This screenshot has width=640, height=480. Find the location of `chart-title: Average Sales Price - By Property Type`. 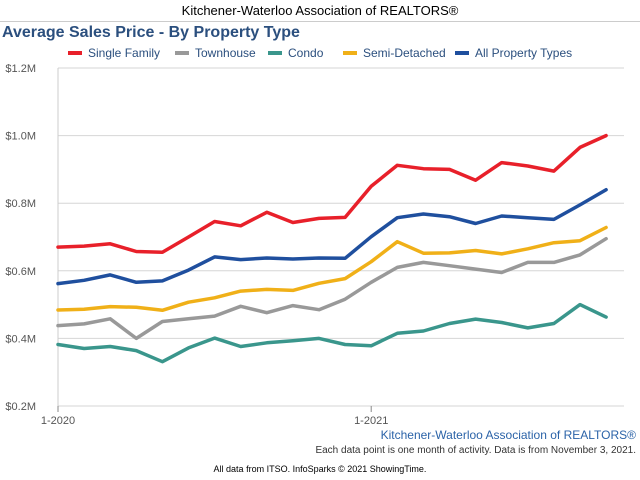

chart-title: Average Sales Price - By Property Type is located at coordinates (151, 32).